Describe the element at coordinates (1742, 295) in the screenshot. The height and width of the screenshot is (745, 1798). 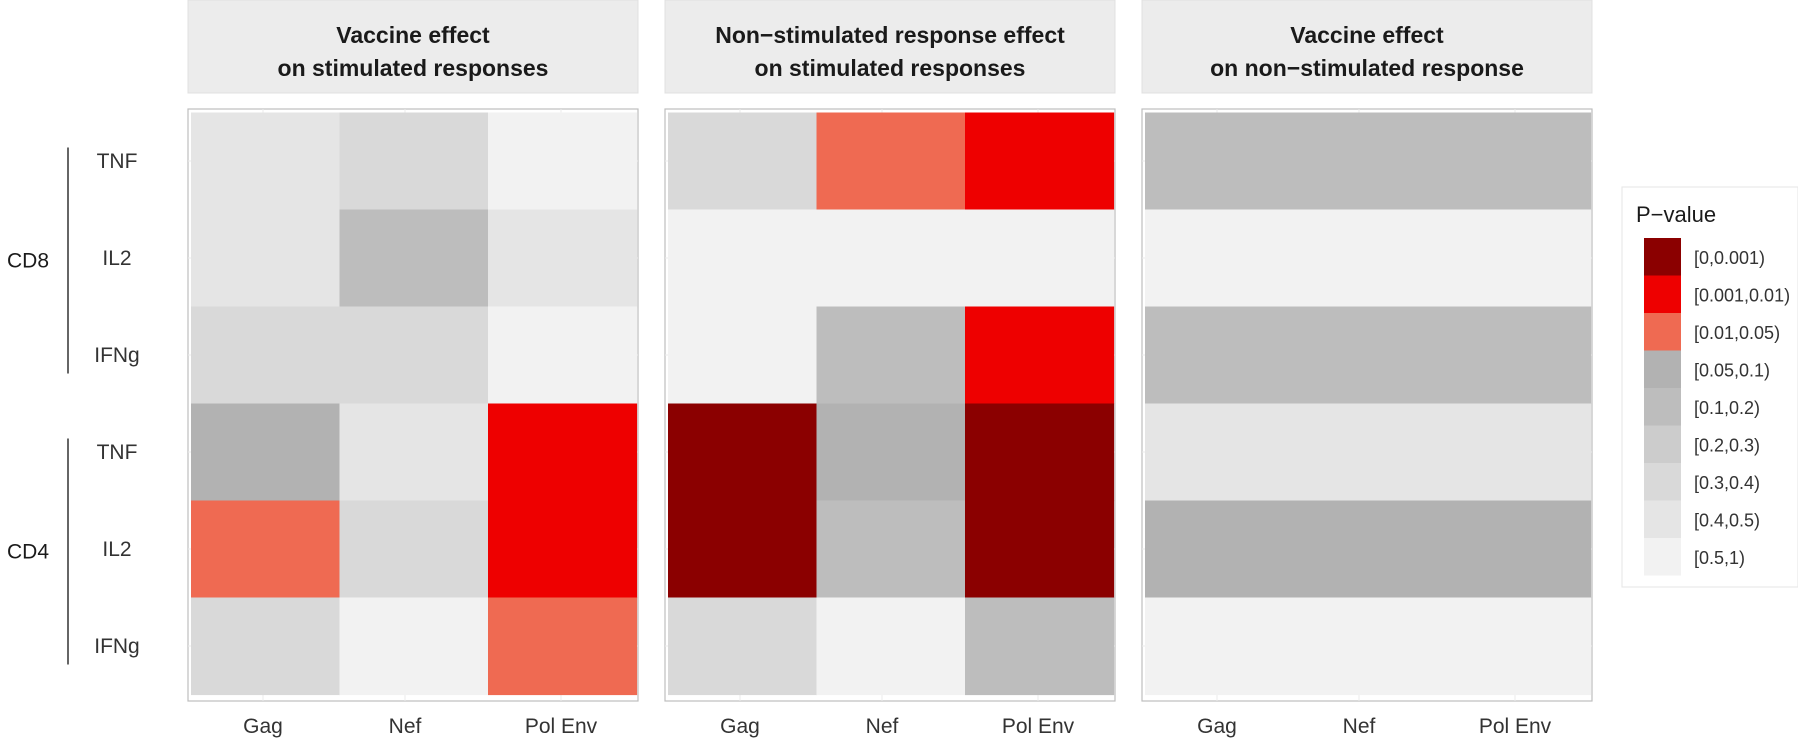
I see `legend-label: [0.001,0.01)` at that location.